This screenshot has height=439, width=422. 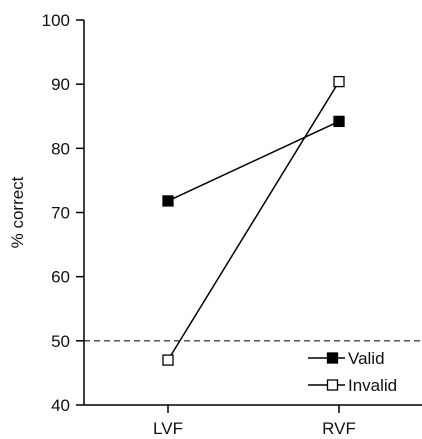 I want to click on x-tick-label: RVF, so click(x=339, y=428).